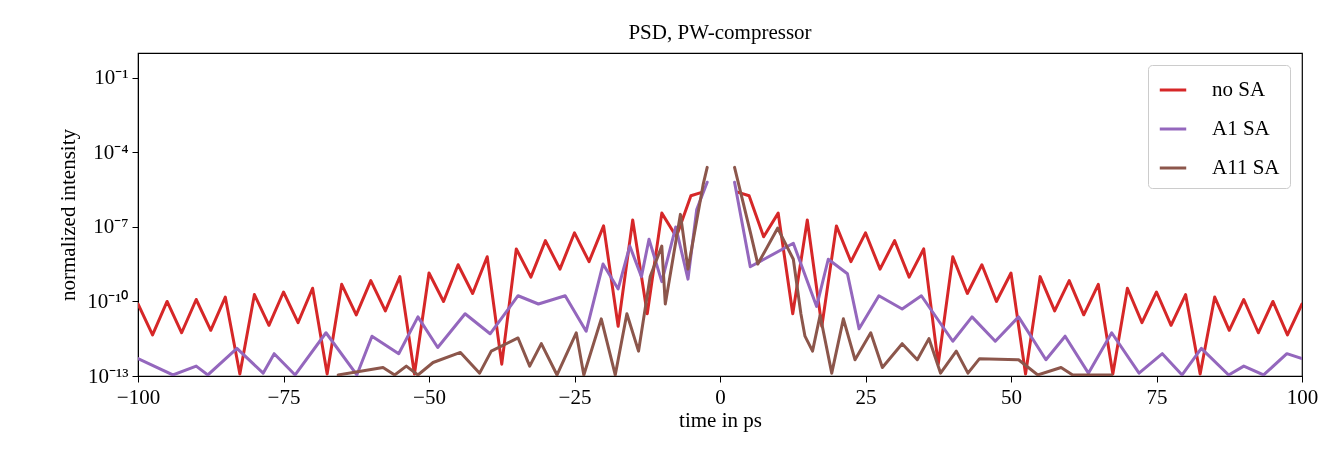  I want to click on legend-label: A11 SA, so click(1246, 167).